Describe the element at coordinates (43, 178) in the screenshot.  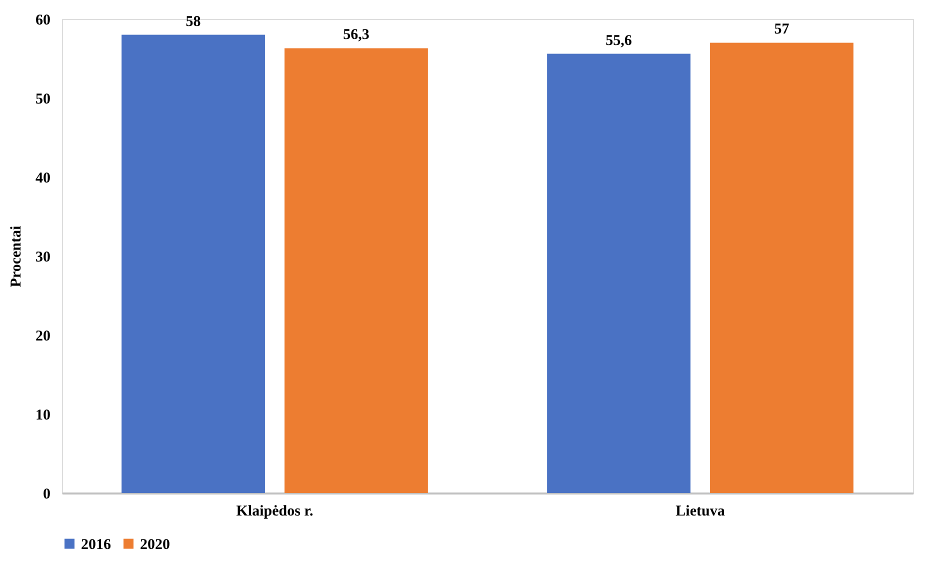
I see `y-tick-label: 40` at that location.